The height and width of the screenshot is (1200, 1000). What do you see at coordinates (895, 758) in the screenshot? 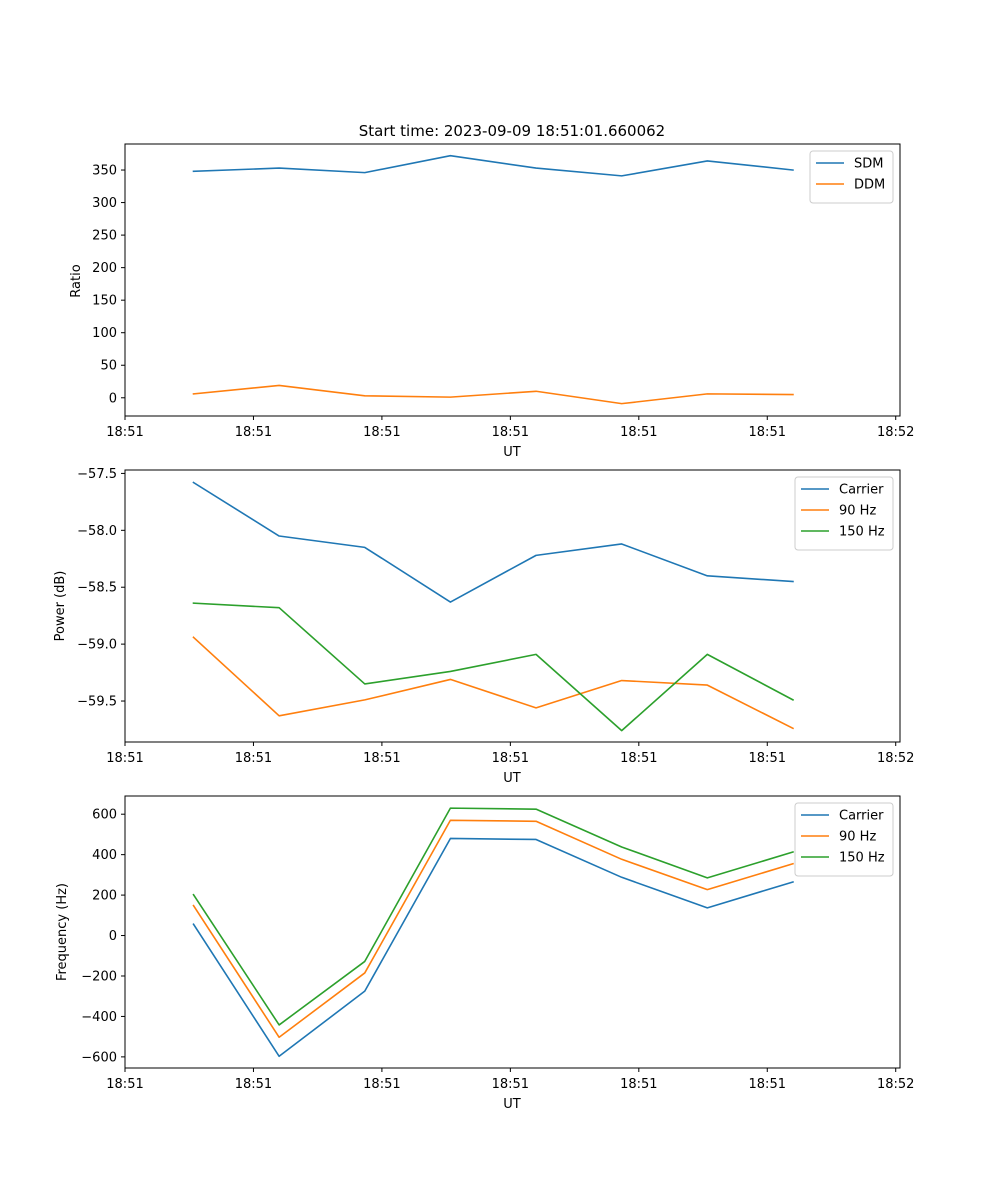
I see `power-x-tick-label: 18:52` at bounding box center [895, 758].